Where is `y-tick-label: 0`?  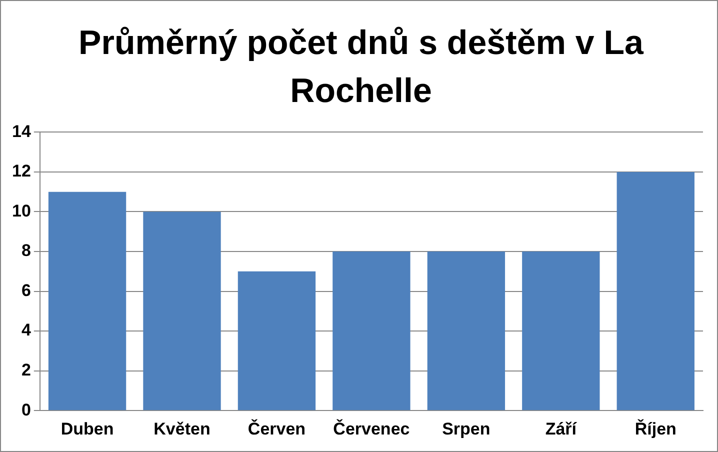
y-tick-label: 0 is located at coordinates (26, 410).